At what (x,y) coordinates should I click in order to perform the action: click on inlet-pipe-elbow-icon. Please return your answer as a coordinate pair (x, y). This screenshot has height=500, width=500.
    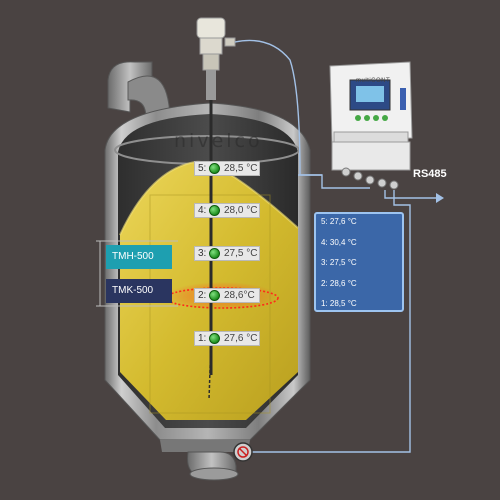
    Looking at the image, I should click on (139, 90).